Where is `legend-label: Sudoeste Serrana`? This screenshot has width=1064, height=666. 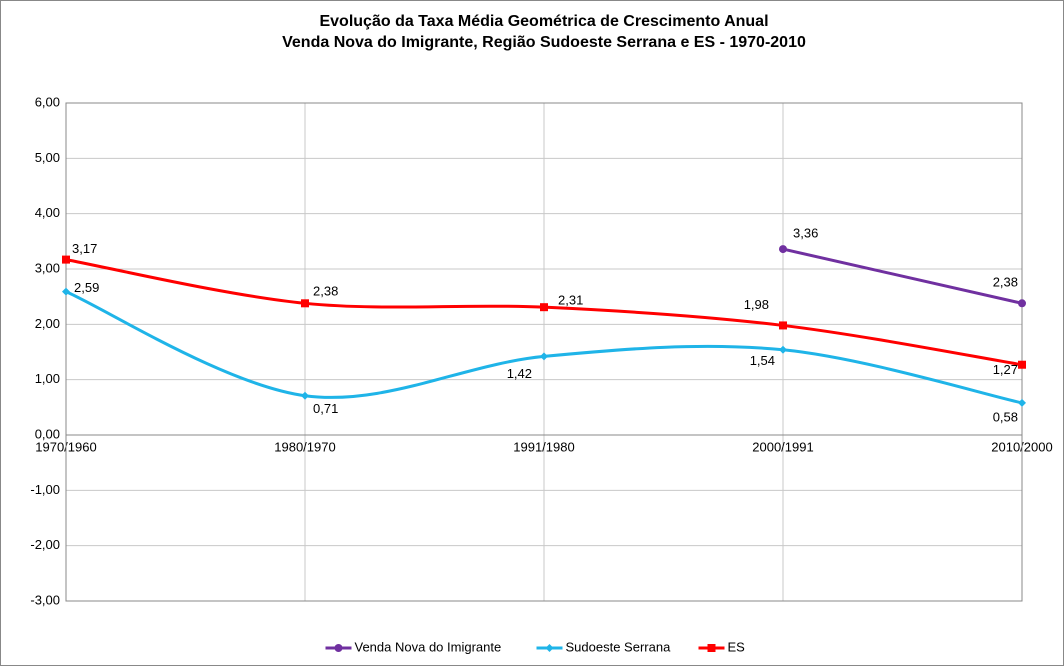 legend-label: Sudoeste Serrana is located at coordinates (619, 646).